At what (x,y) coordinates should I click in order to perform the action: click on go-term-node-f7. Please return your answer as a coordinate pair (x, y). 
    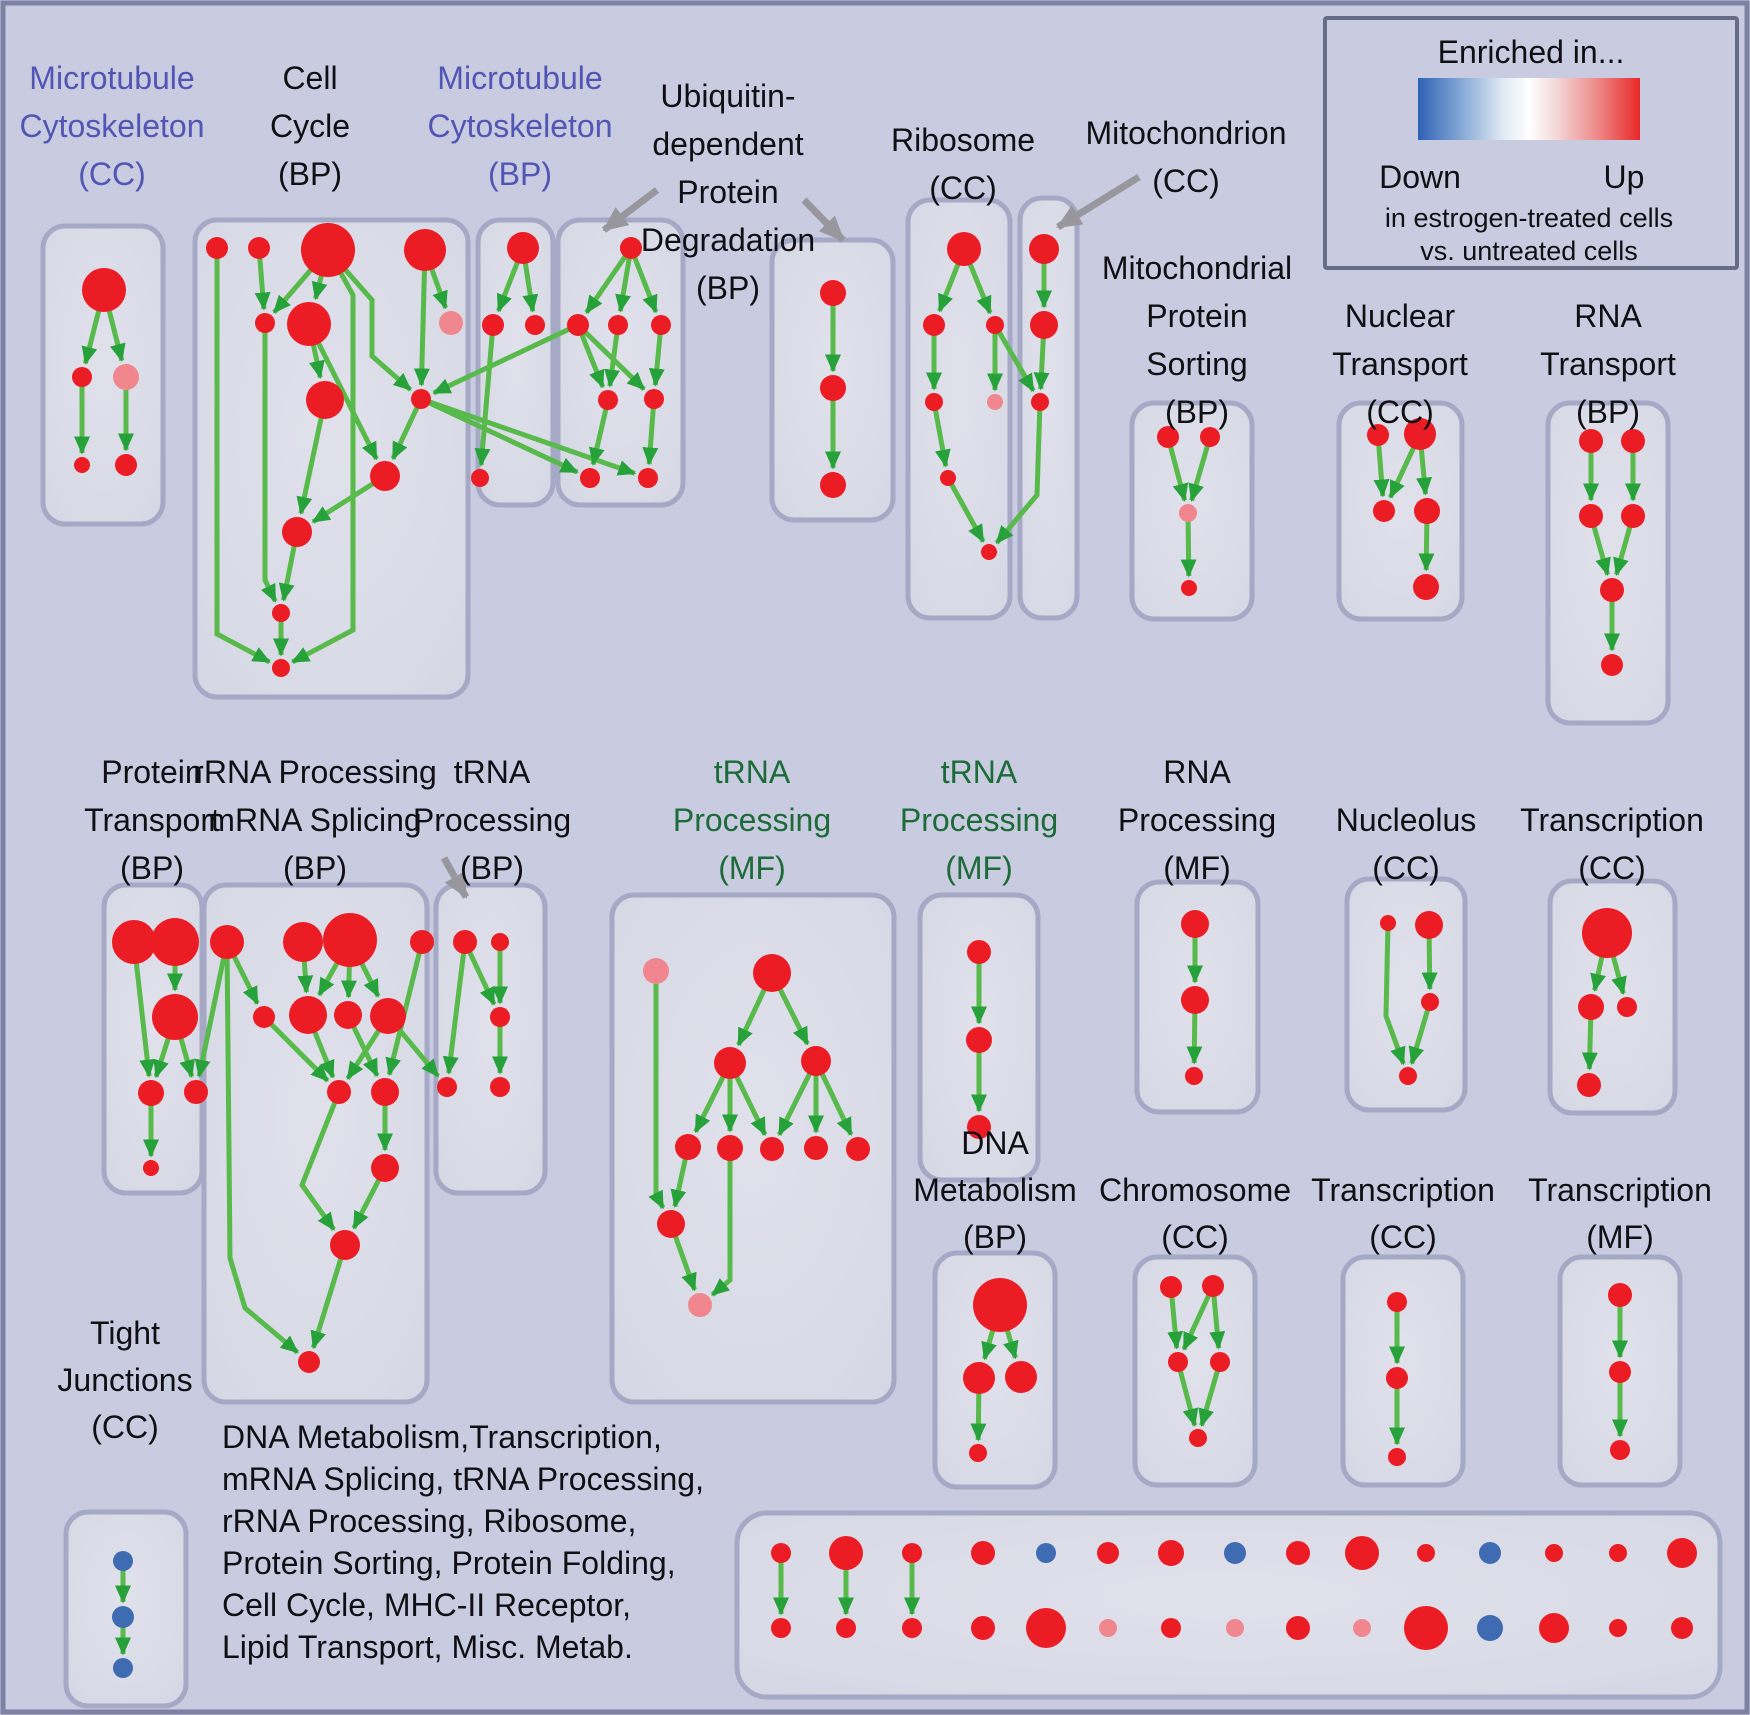
    Looking at the image, I should click on (989, 552).